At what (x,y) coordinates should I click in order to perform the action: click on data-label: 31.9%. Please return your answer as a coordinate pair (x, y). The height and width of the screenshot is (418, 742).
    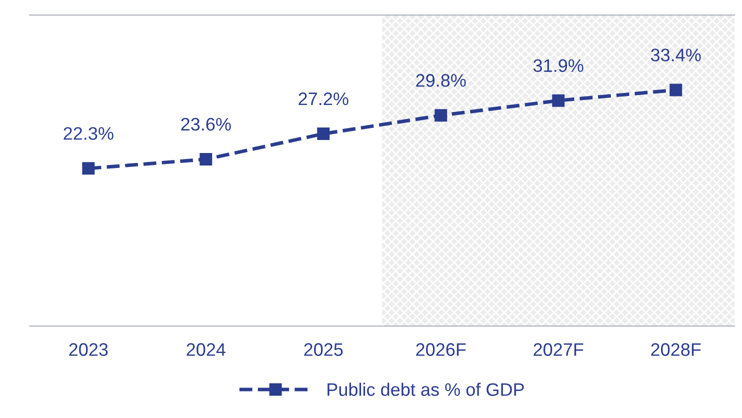
    Looking at the image, I should click on (558, 65).